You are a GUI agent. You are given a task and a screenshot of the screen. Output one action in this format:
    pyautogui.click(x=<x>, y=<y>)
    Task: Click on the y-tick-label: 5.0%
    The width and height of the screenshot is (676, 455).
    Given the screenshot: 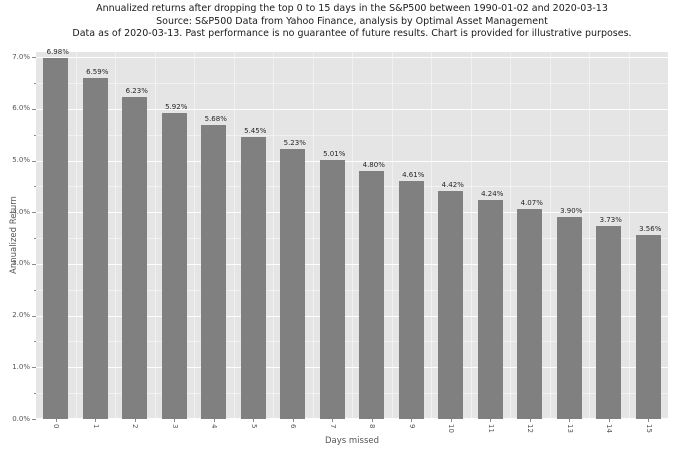 What is the action you would take?
    pyautogui.click(x=21, y=160)
    